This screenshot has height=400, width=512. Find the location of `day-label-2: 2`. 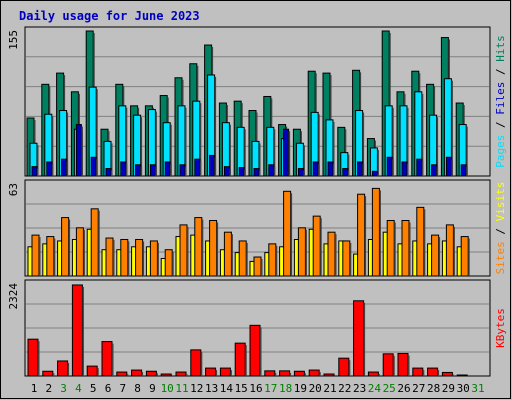

day-label-2: 2 is located at coordinates (48, 388).